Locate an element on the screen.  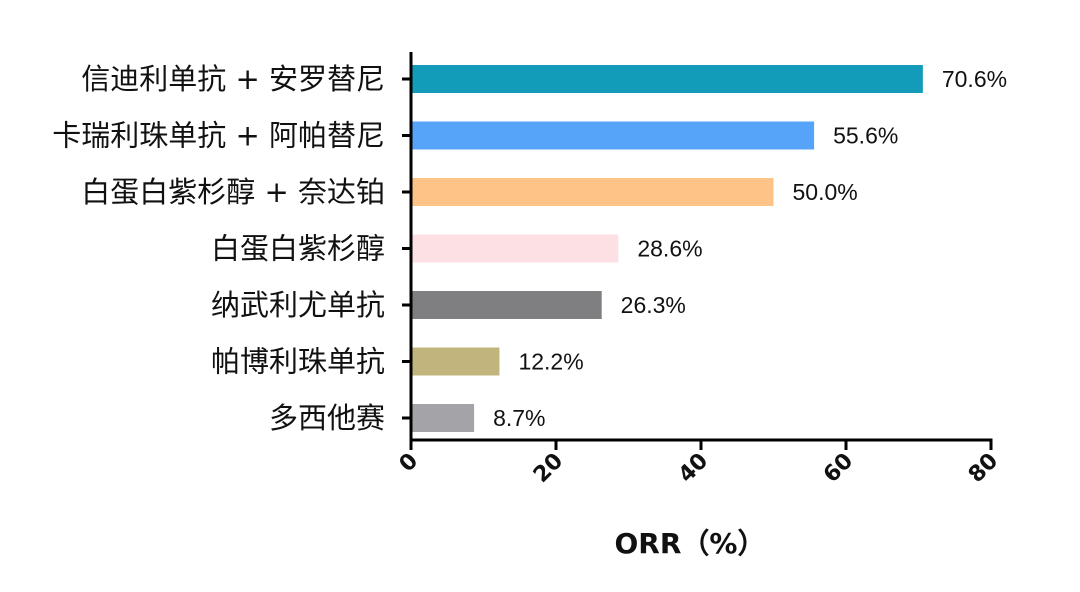
category-label: 信迪利单抗 + 安罗替尼 is located at coordinates (233, 79).